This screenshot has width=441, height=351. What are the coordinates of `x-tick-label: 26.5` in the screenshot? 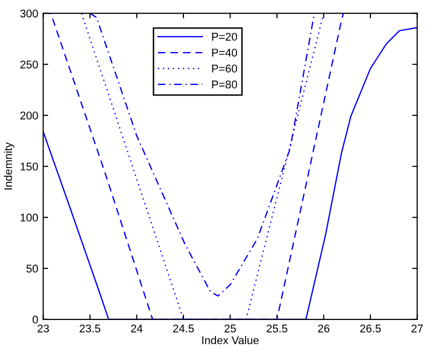 It's located at (370, 328).